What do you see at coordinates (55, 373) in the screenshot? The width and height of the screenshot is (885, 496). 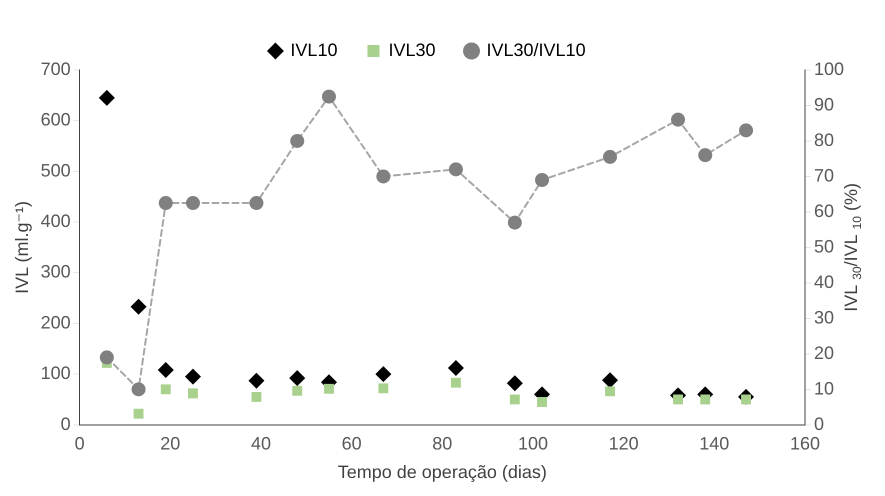 I see `y-tick-label: 100` at bounding box center [55, 373].